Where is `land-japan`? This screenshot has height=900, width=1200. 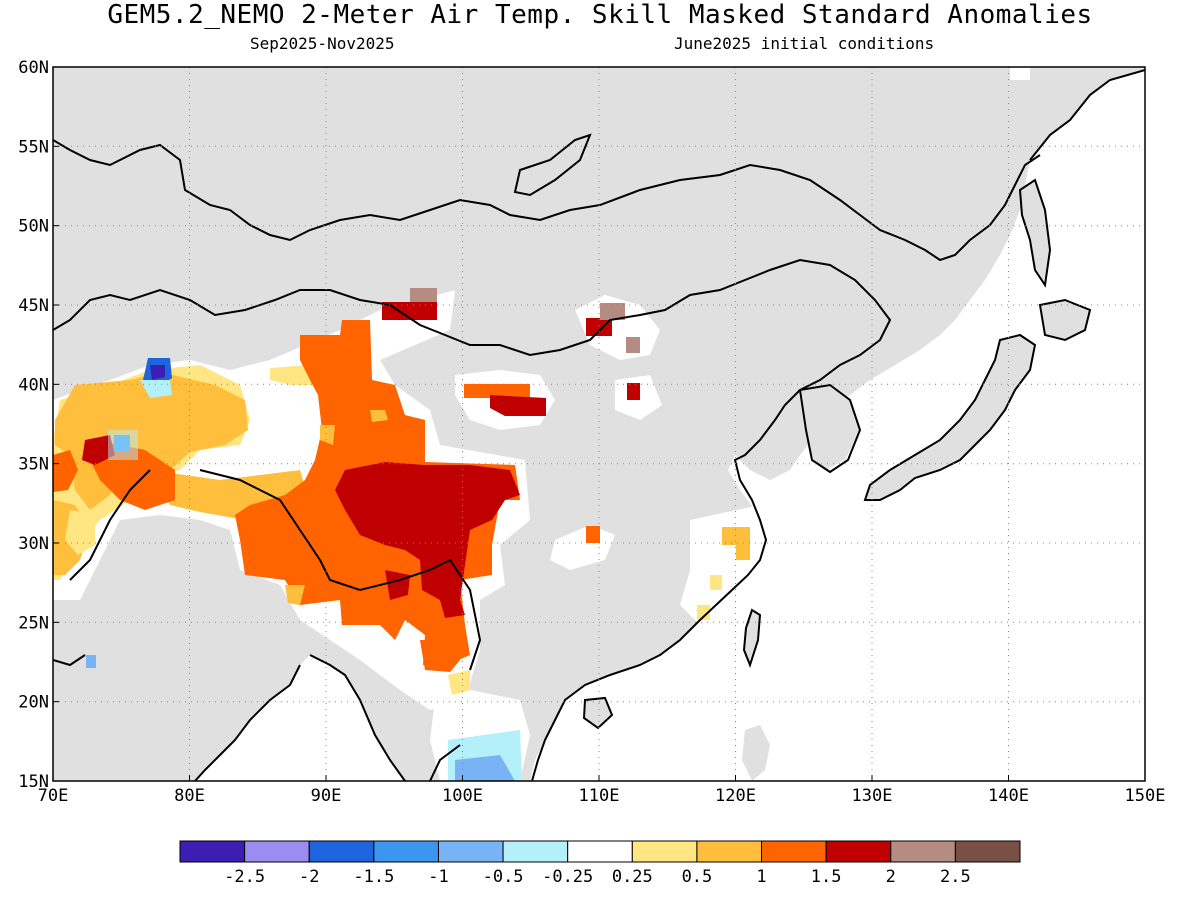
land-japan is located at coordinates (950, 417).